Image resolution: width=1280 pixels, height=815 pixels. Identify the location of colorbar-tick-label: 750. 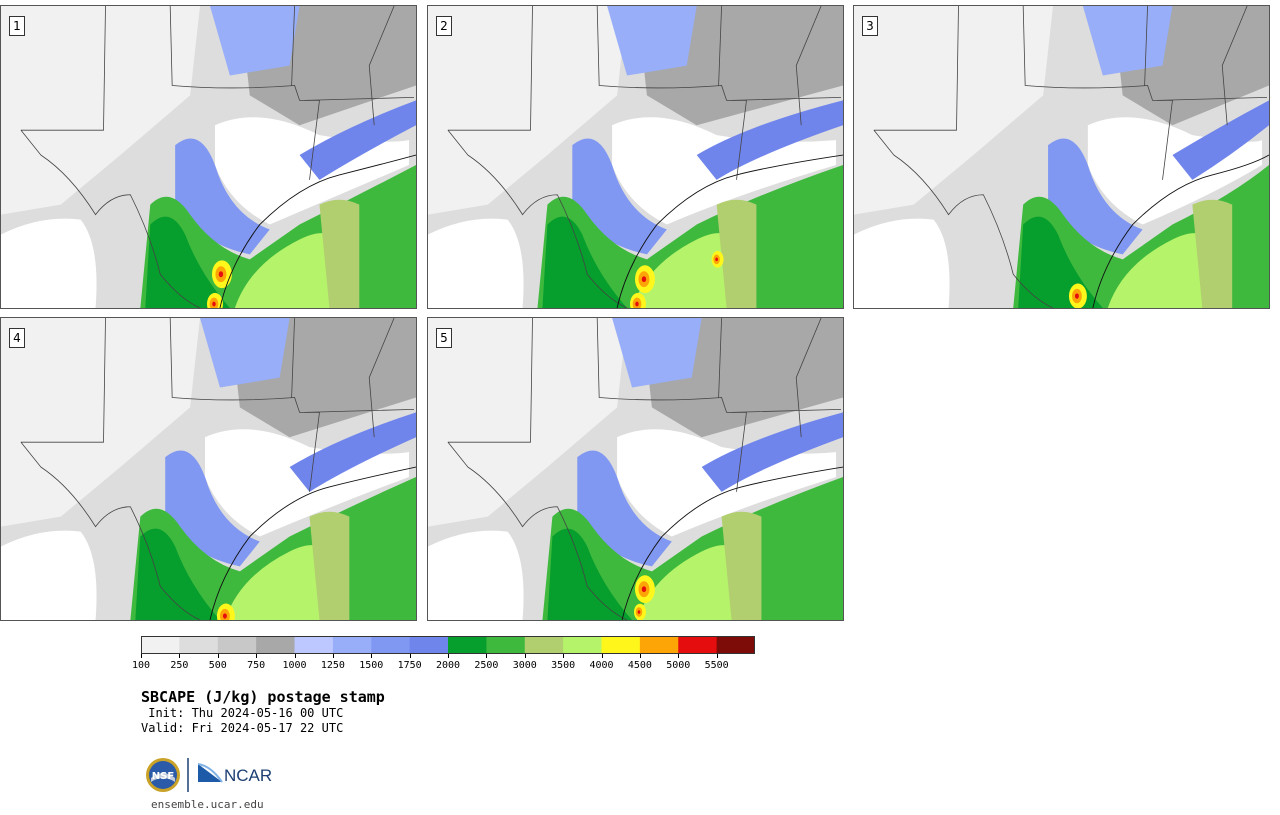
(256, 665).